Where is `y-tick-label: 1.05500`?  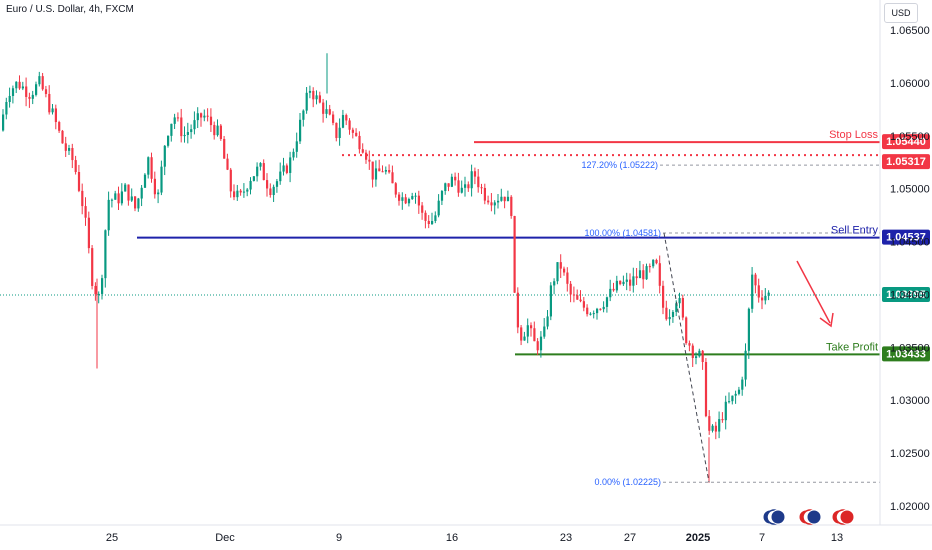 y-tick-label: 1.05500 is located at coordinates (910, 137).